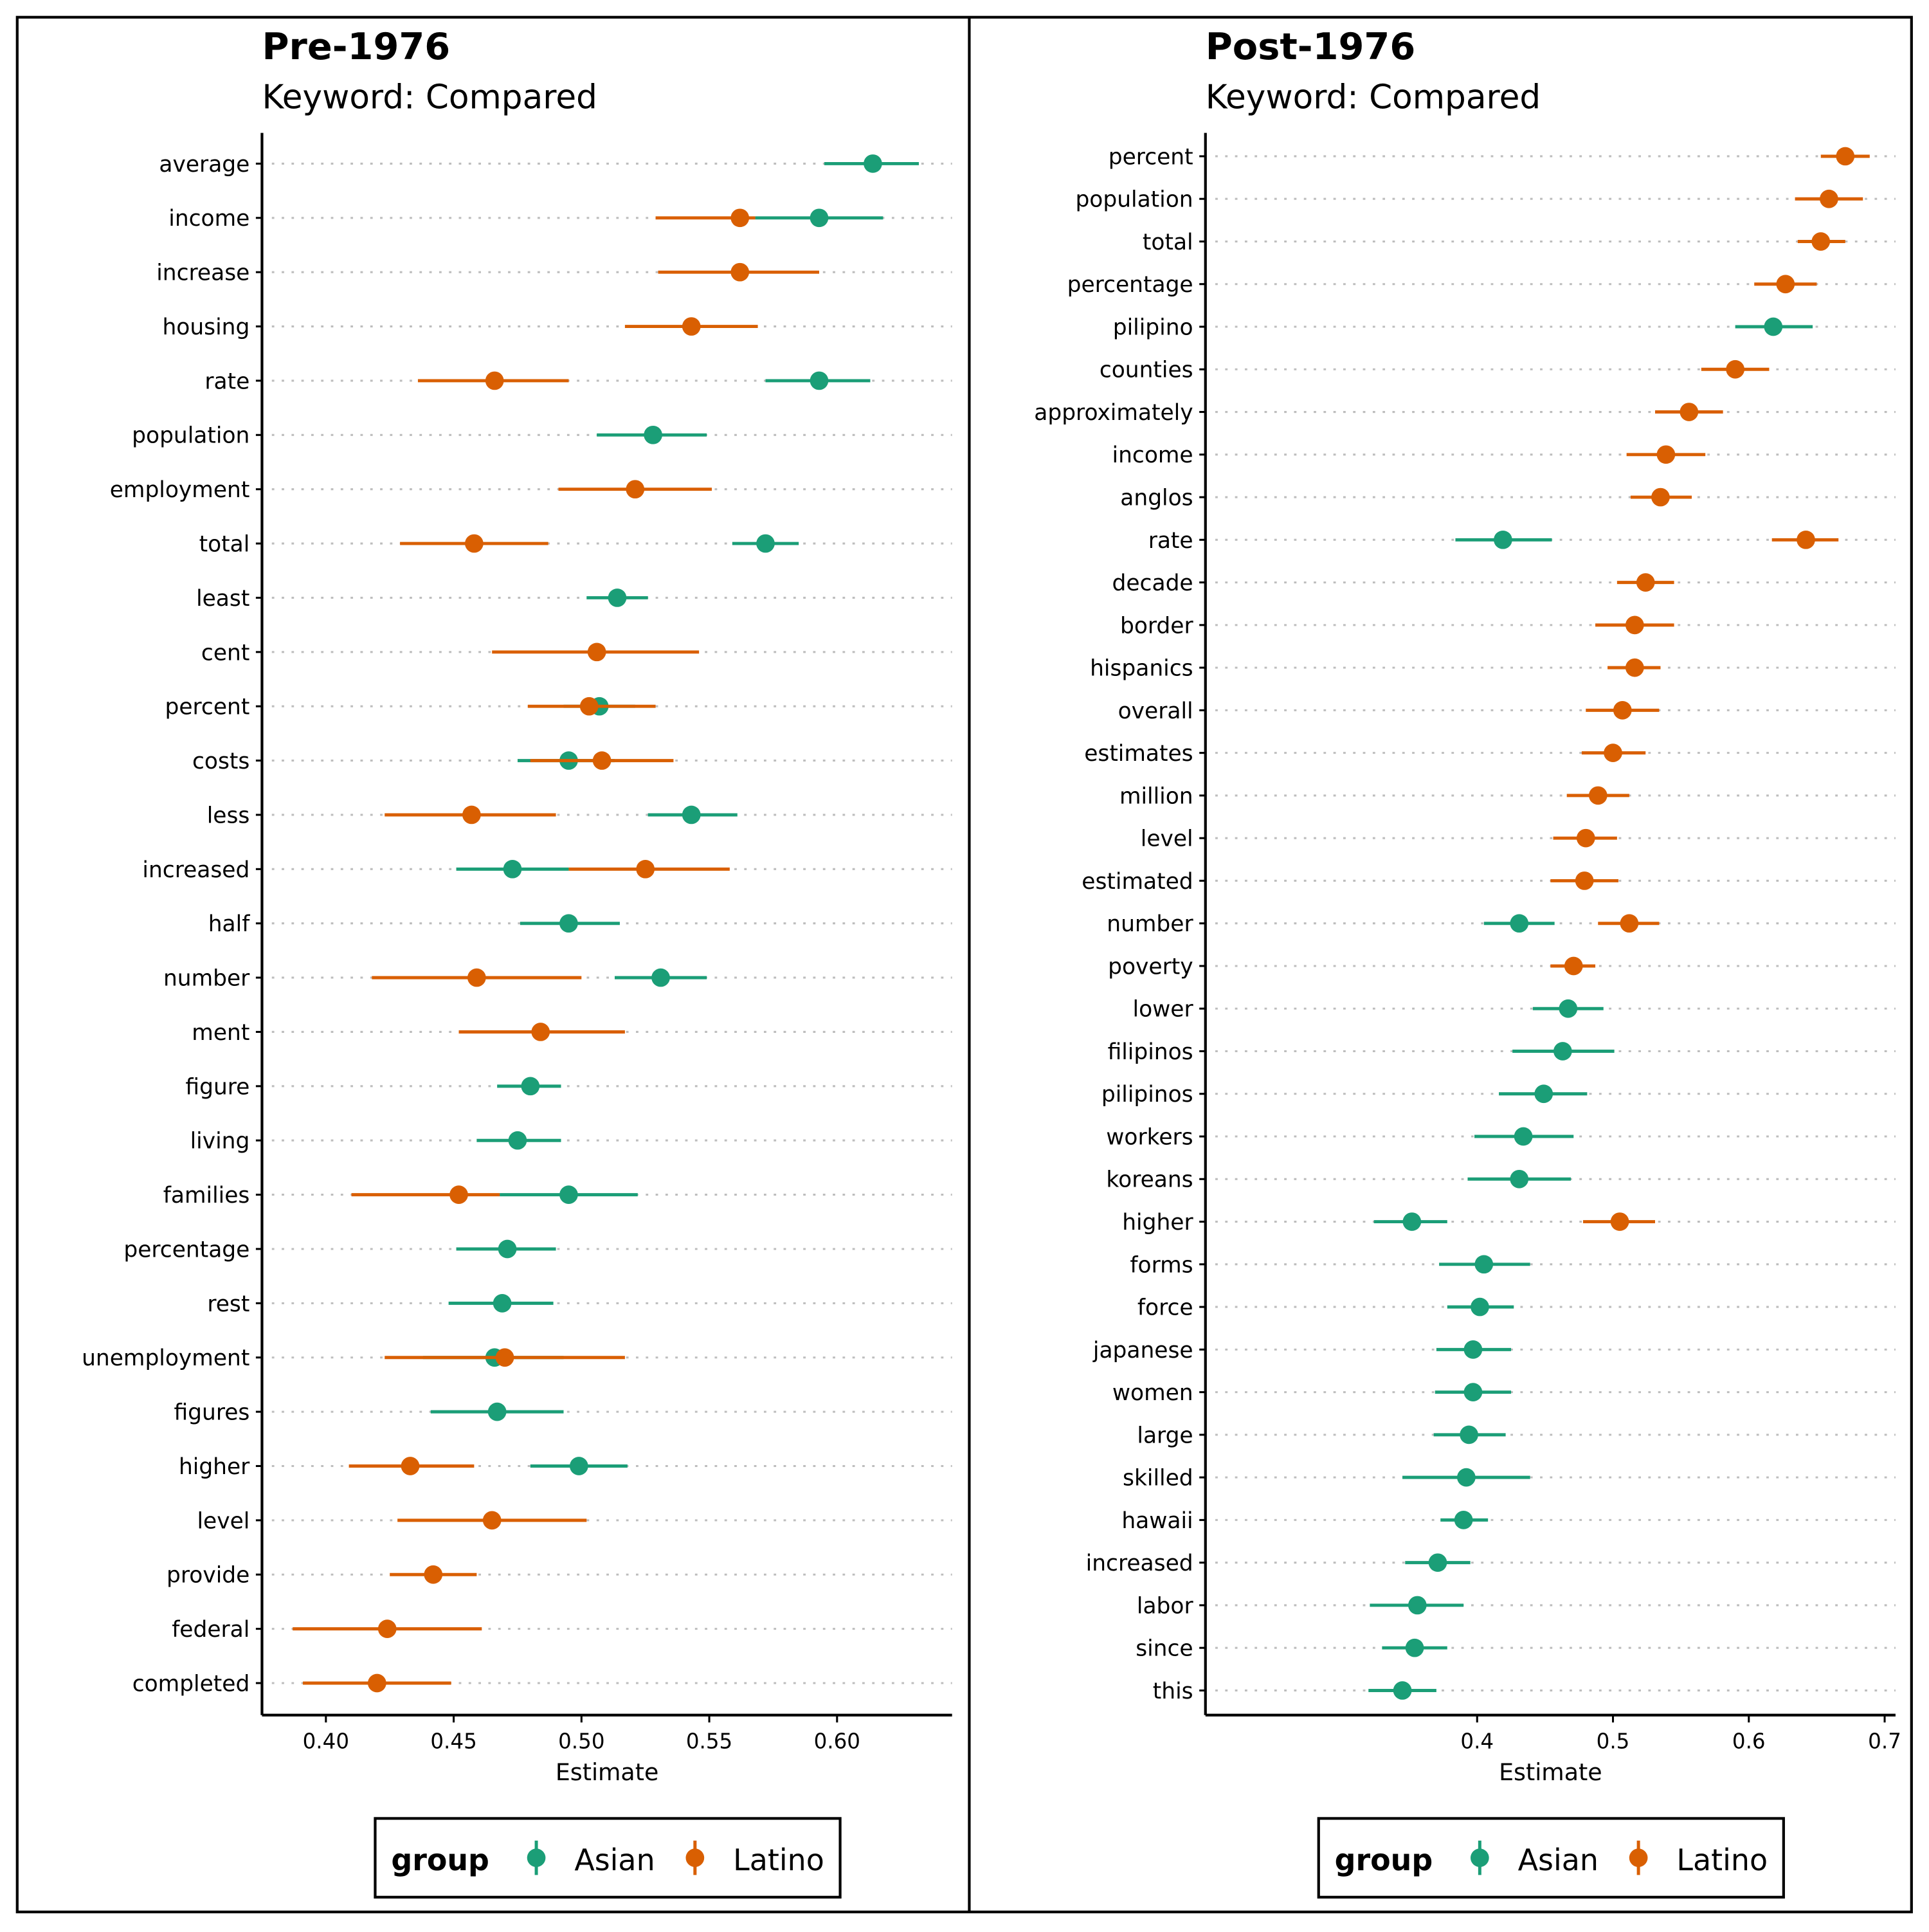 Image resolution: width=1929 pixels, height=1932 pixels. Describe the element at coordinates (1165, 1308) in the screenshot. I see `y-tick-label: force` at that location.